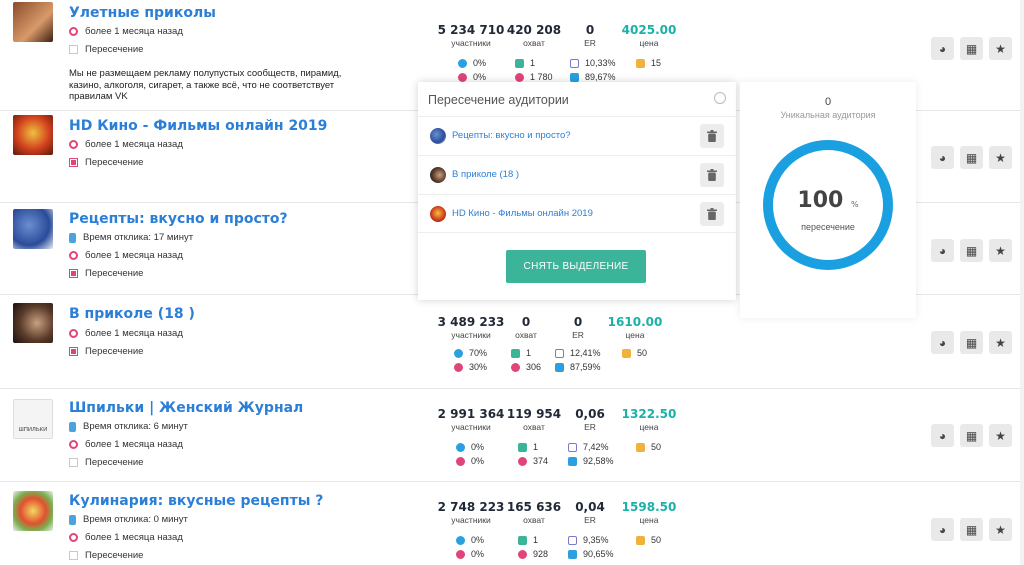  Describe the element at coordinates (534, 512) in the screenshot. I see `reach-stat: 165 636 охват` at that location.